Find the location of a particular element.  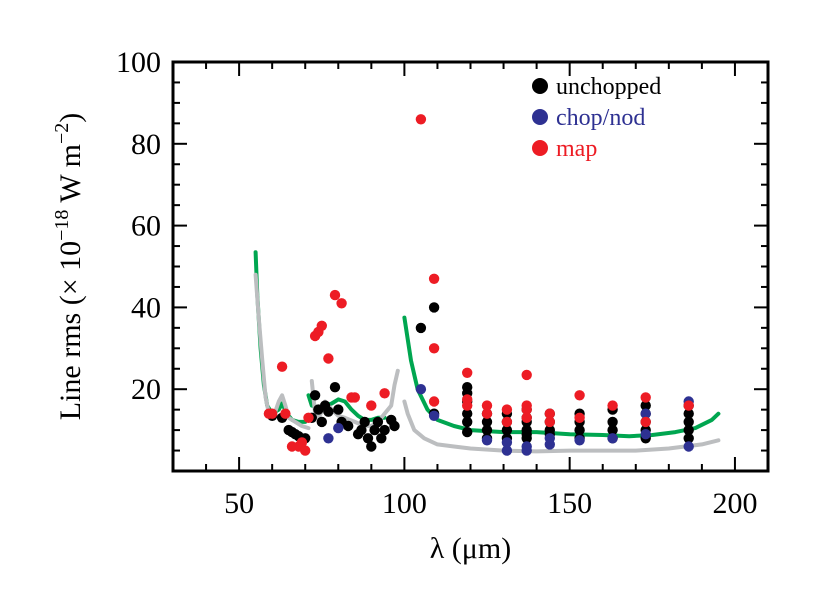

y-axis-title-exp1: −18 is located at coordinates (62, 225).